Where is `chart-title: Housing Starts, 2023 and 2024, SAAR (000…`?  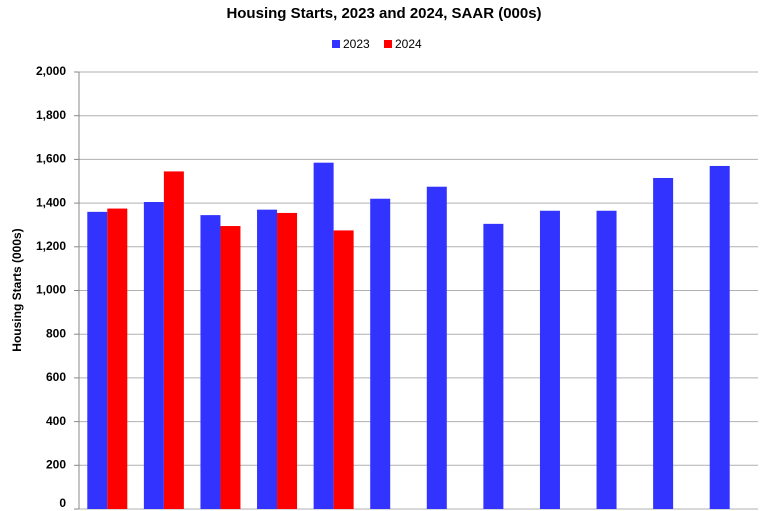 chart-title: Housing Starts, 2023 and 2024, SAAR (000… is located at coordinates (383, 13).